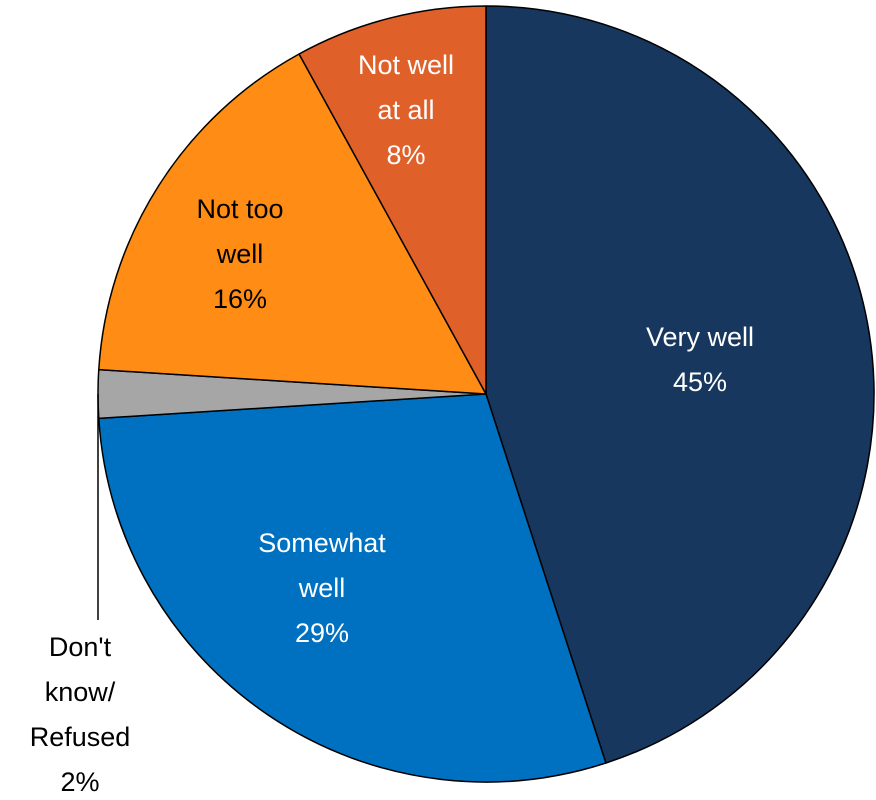  I want to click on slice-label-line: Not well, so click(406, 65).